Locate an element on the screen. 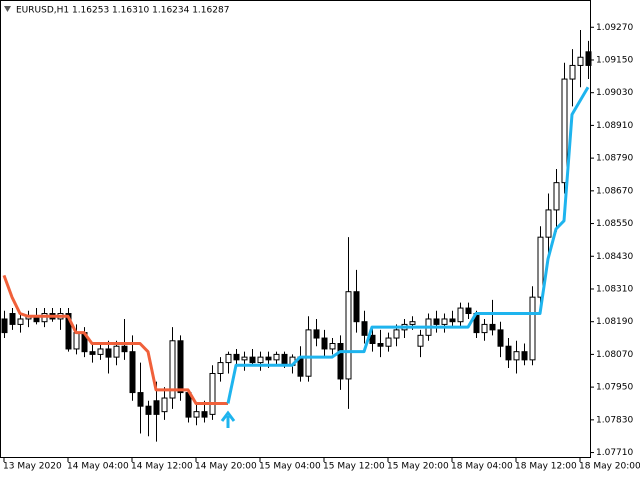 Image resolution: width=640 pixels, height=480 pixels. y-tick-label: 1.07710 is located at coordinates (614, 453).